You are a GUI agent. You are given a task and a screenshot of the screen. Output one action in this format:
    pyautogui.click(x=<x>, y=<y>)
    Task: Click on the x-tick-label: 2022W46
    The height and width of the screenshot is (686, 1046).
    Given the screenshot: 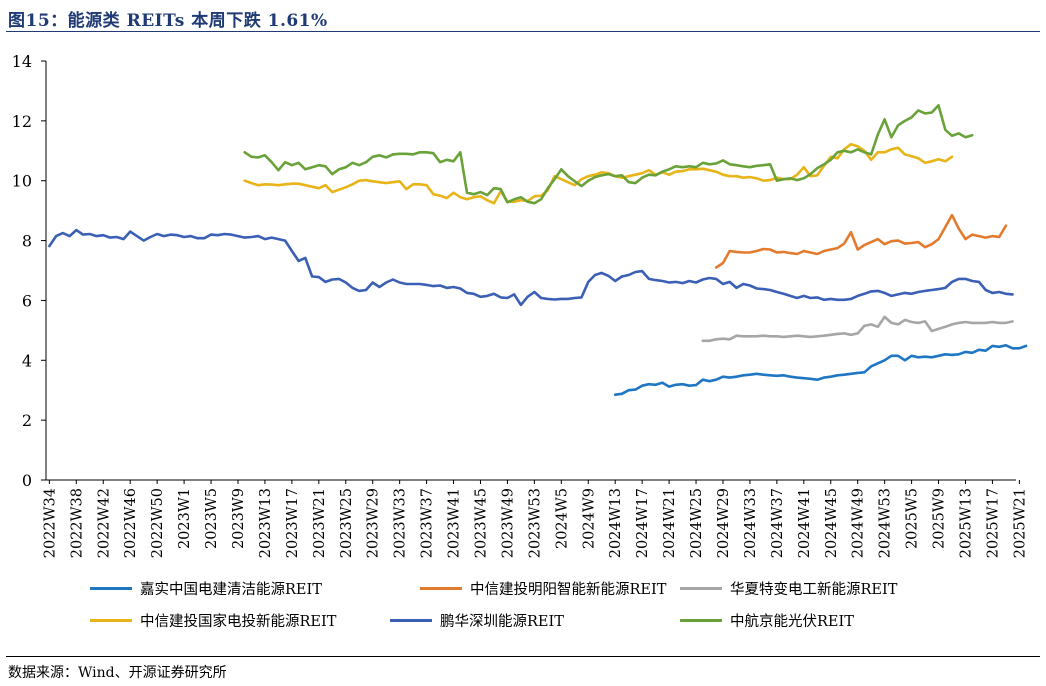 What is the action you would take?
    pyautogui.click(x=131, y=523)
    